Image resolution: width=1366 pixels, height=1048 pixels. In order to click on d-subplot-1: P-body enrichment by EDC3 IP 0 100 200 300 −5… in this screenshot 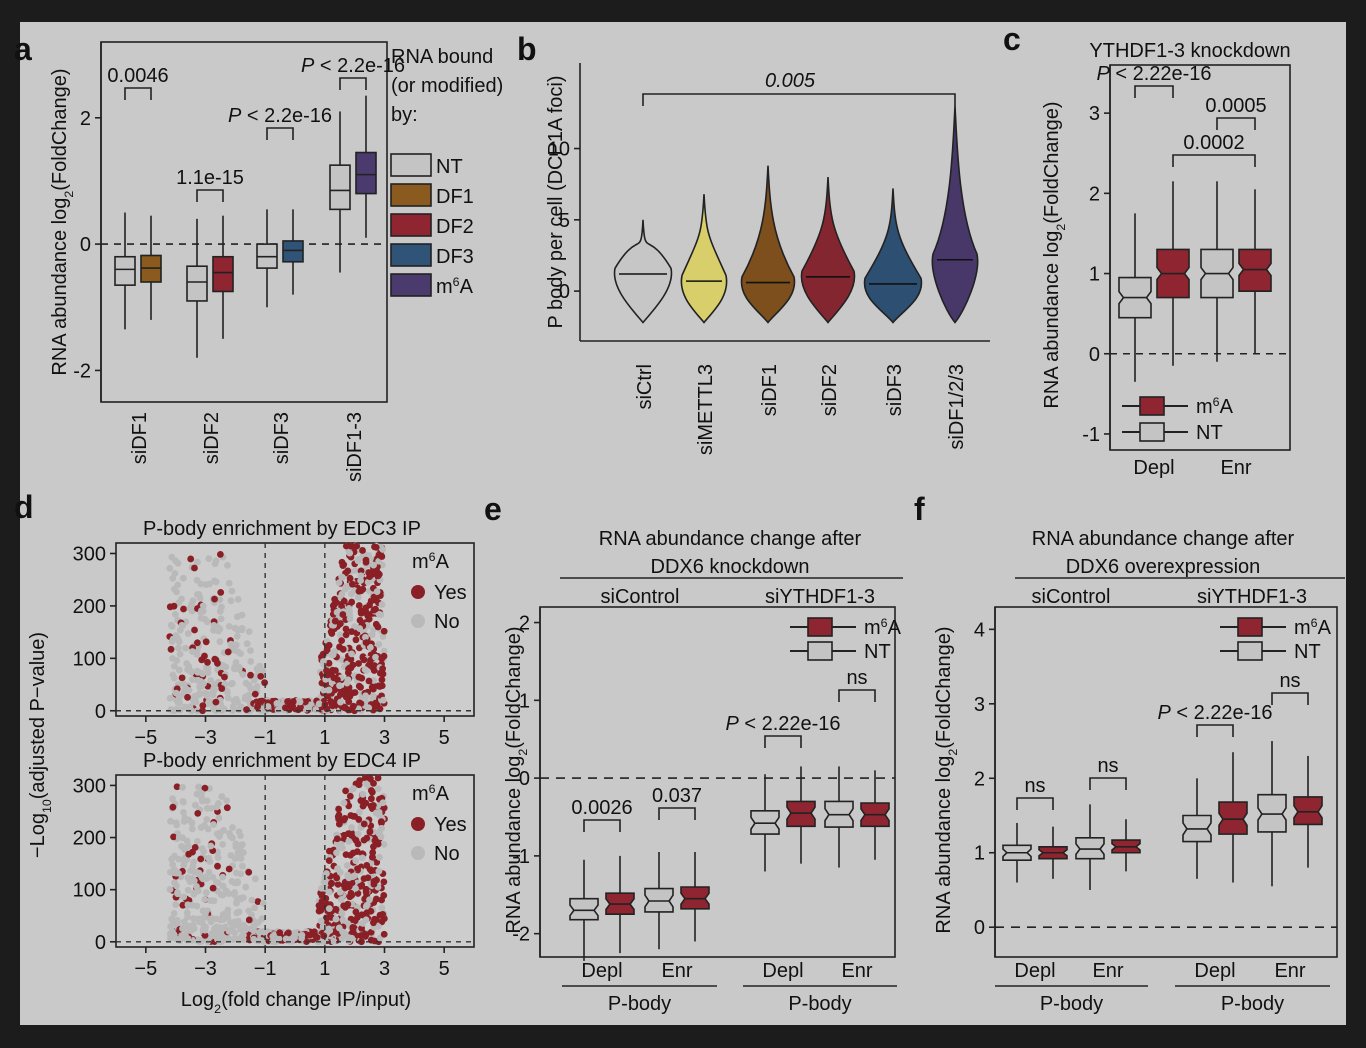, I will do `click(274, 633)`.